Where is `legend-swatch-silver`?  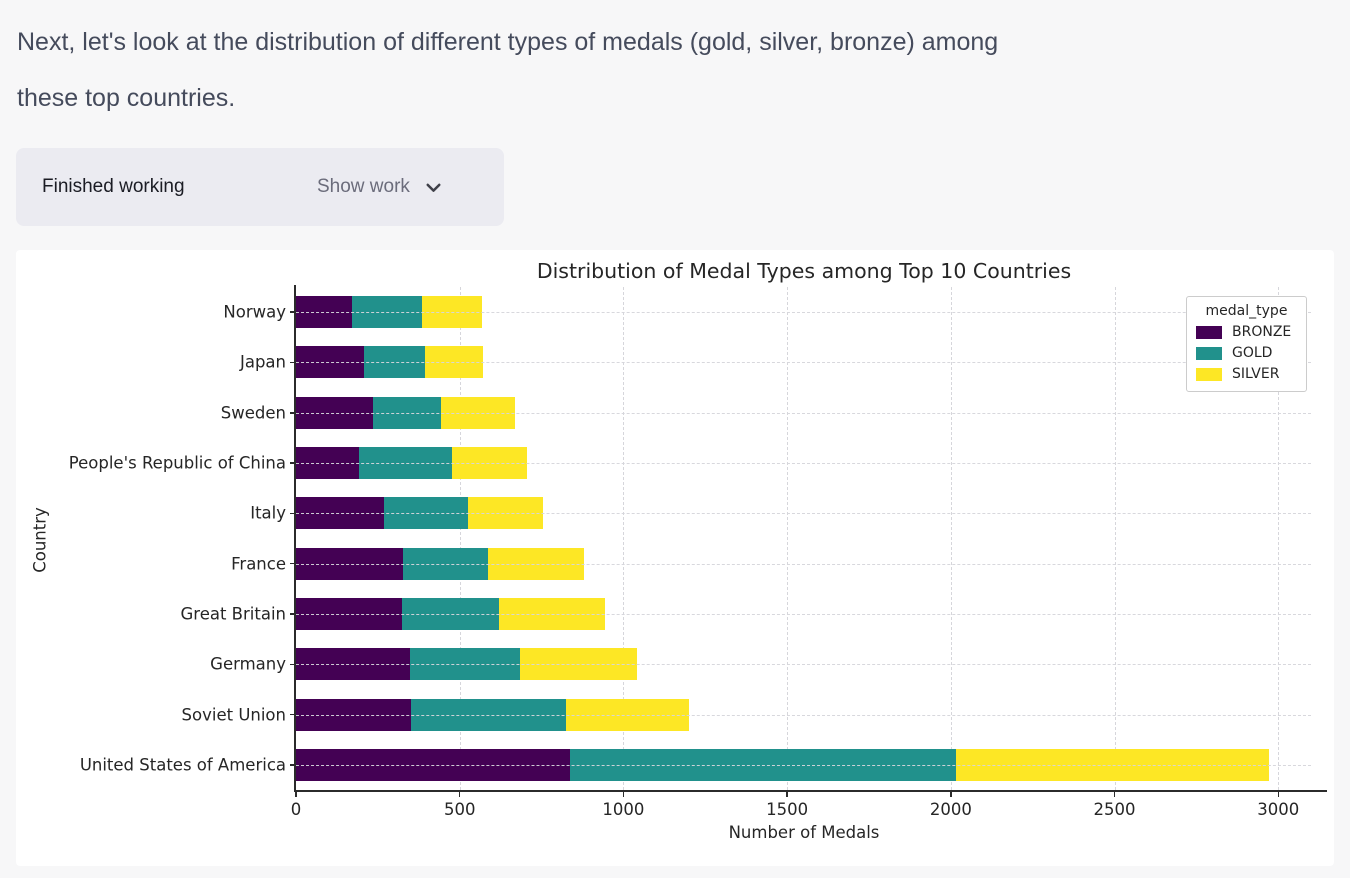
legend-swatch-silver is located at coordinates (1209, 374).